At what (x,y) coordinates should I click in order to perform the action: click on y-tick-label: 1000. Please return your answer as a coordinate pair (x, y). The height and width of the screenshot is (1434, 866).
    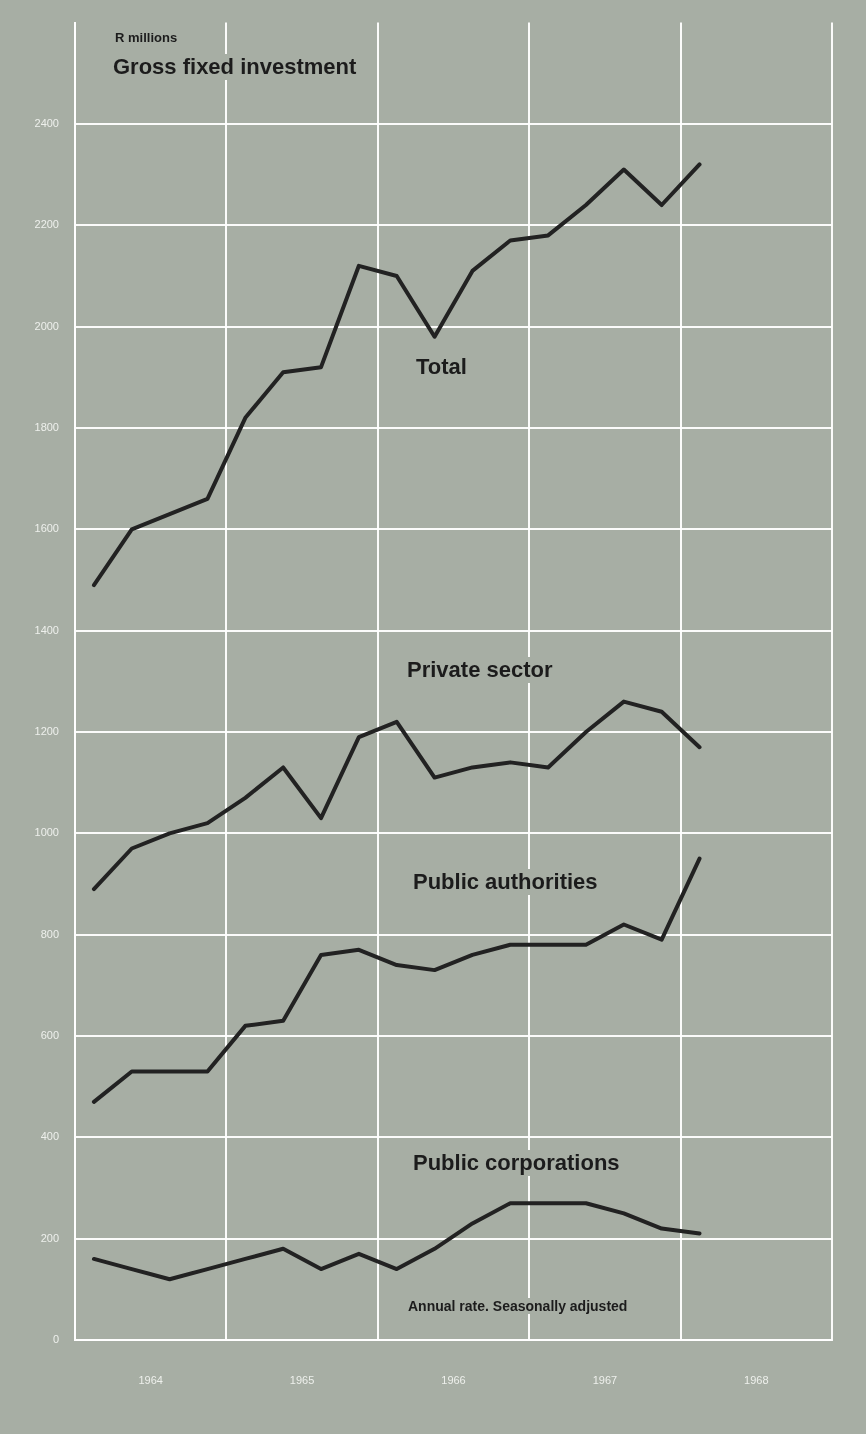
    Looking at the image, I should click on (46, 832).